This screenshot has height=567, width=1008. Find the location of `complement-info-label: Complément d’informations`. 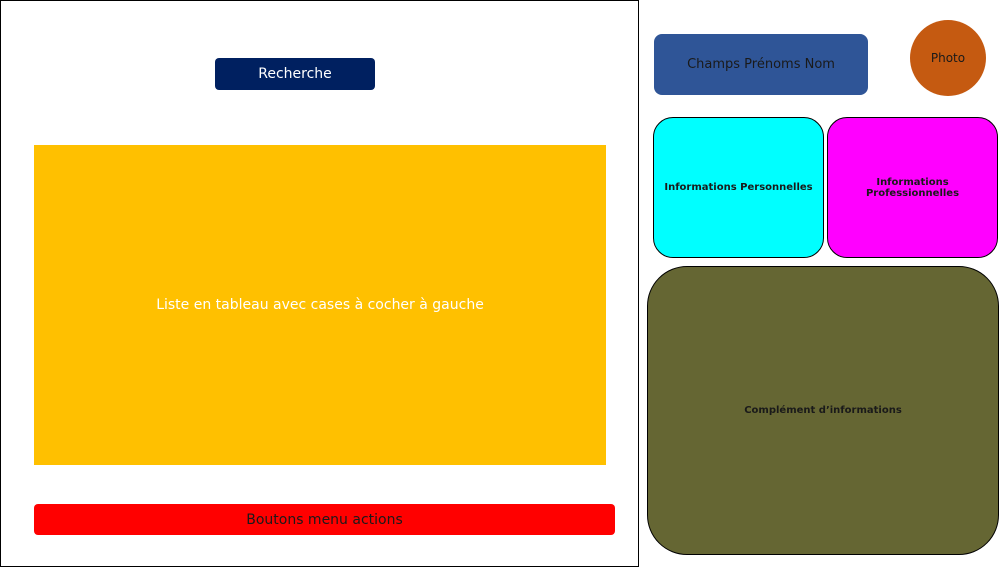

complement-info-label: Complément d’informations is located at coordinates (823, 410).